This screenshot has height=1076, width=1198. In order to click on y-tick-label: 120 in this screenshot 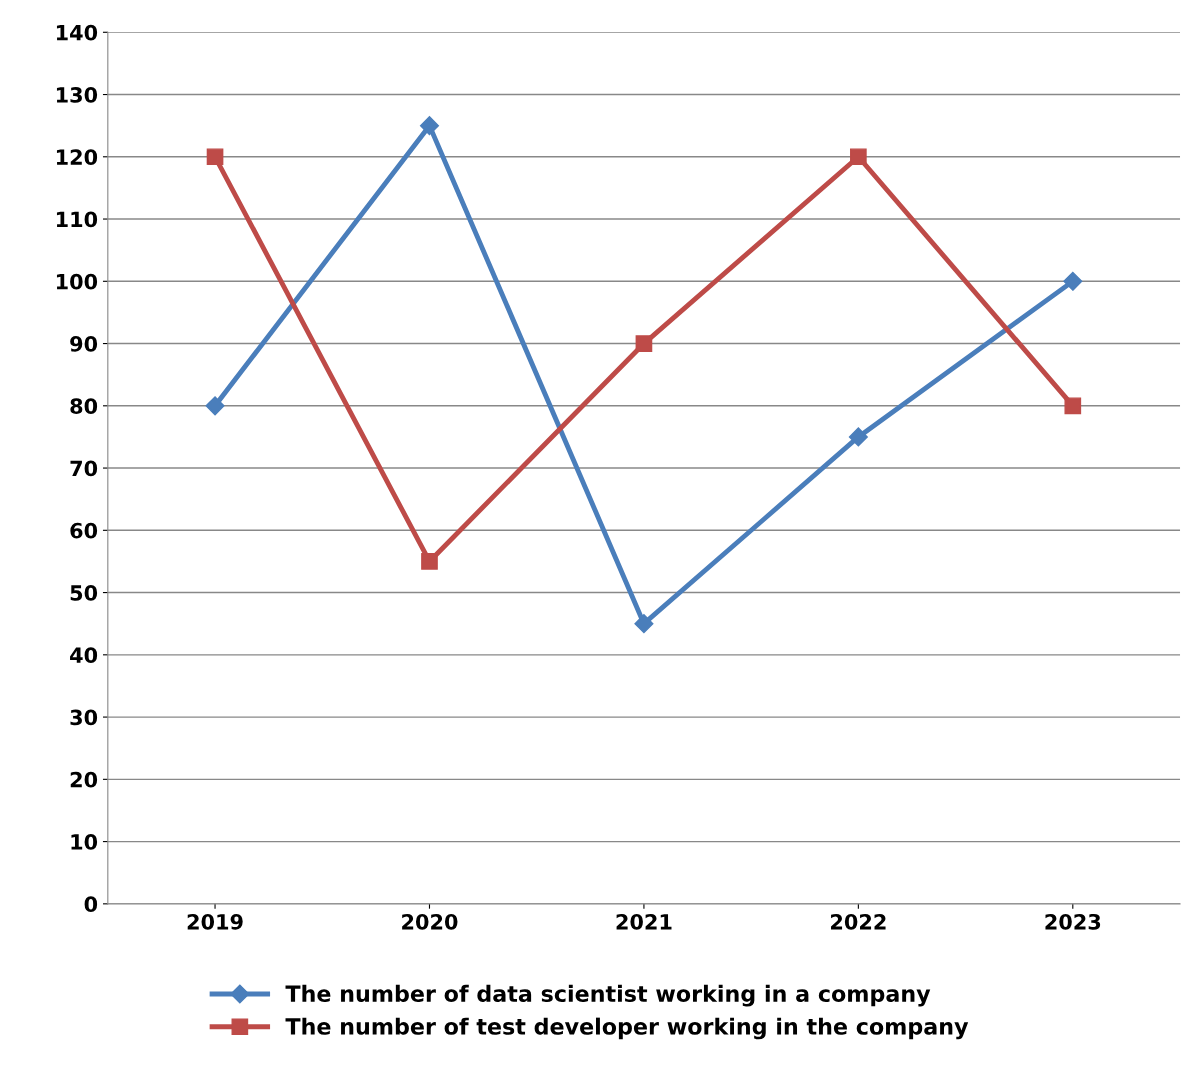, I will do `click(77, 157)`.